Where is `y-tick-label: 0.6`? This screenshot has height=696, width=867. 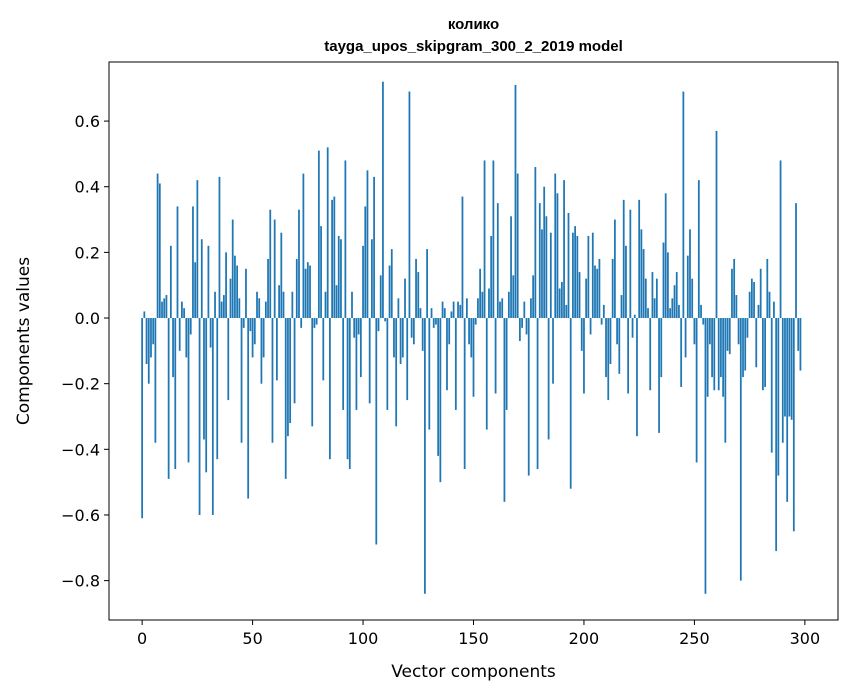
y-tick-label: 0.6 is located at coordinates (87, 121).